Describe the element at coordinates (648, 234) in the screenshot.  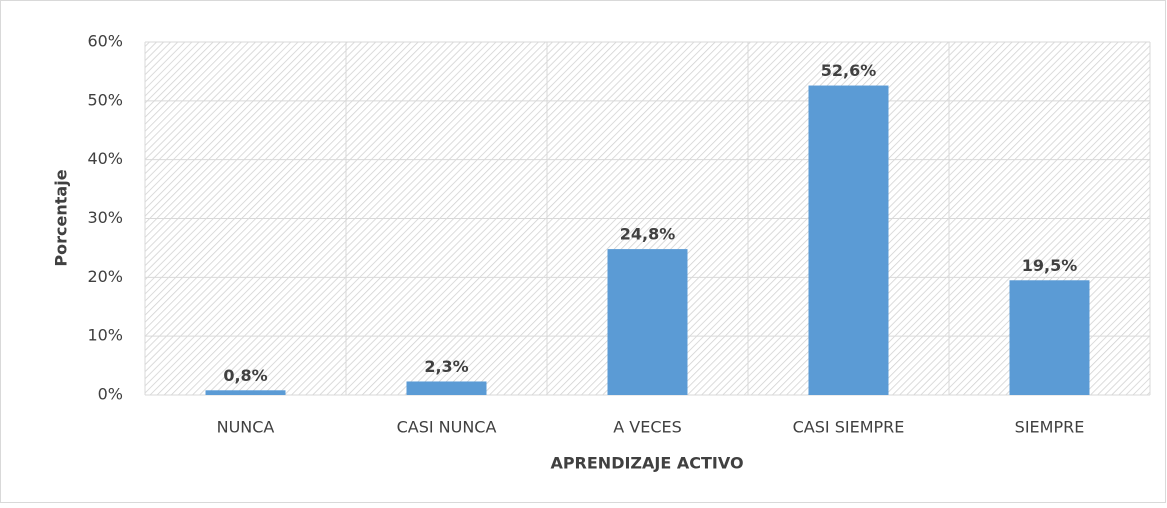
I see `data-label: 24,8%` at that location.